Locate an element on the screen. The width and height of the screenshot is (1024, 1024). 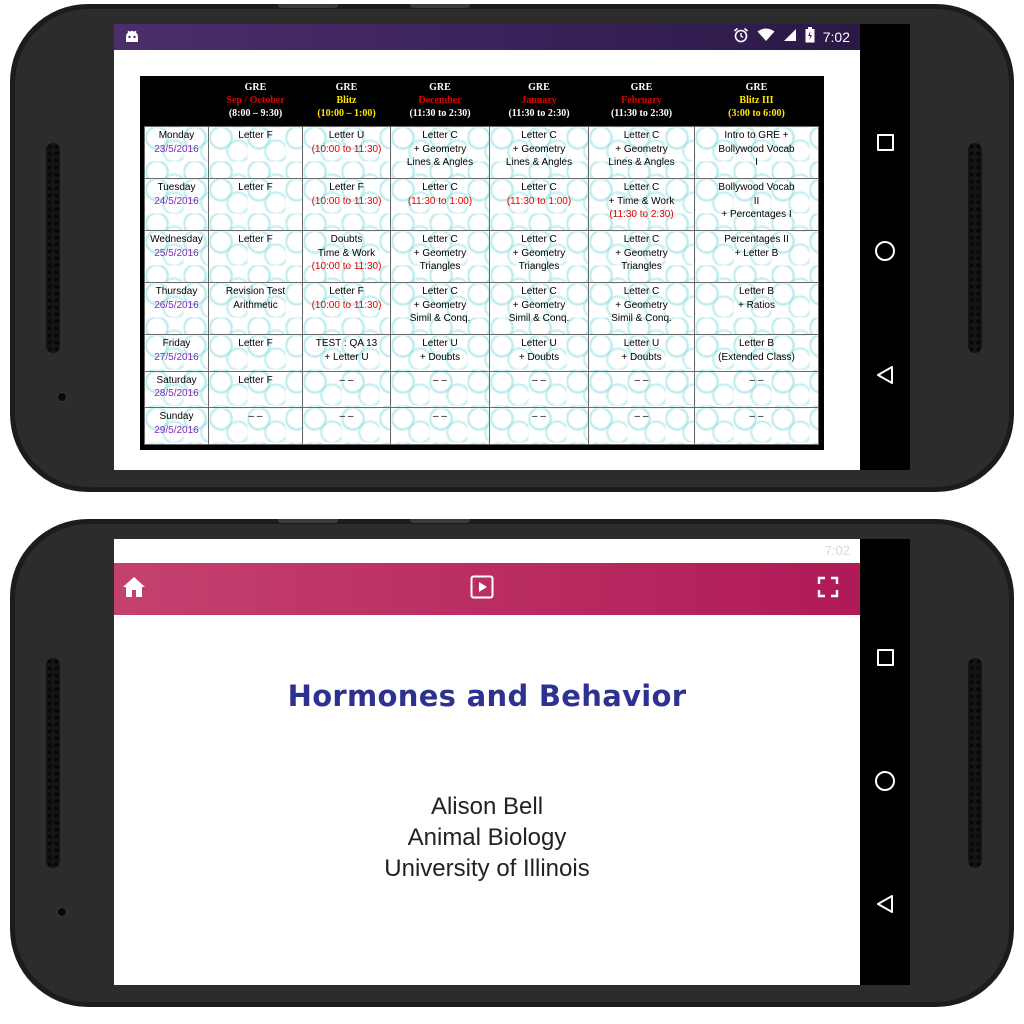
app-toolbar is located at coordinates (487, 589).